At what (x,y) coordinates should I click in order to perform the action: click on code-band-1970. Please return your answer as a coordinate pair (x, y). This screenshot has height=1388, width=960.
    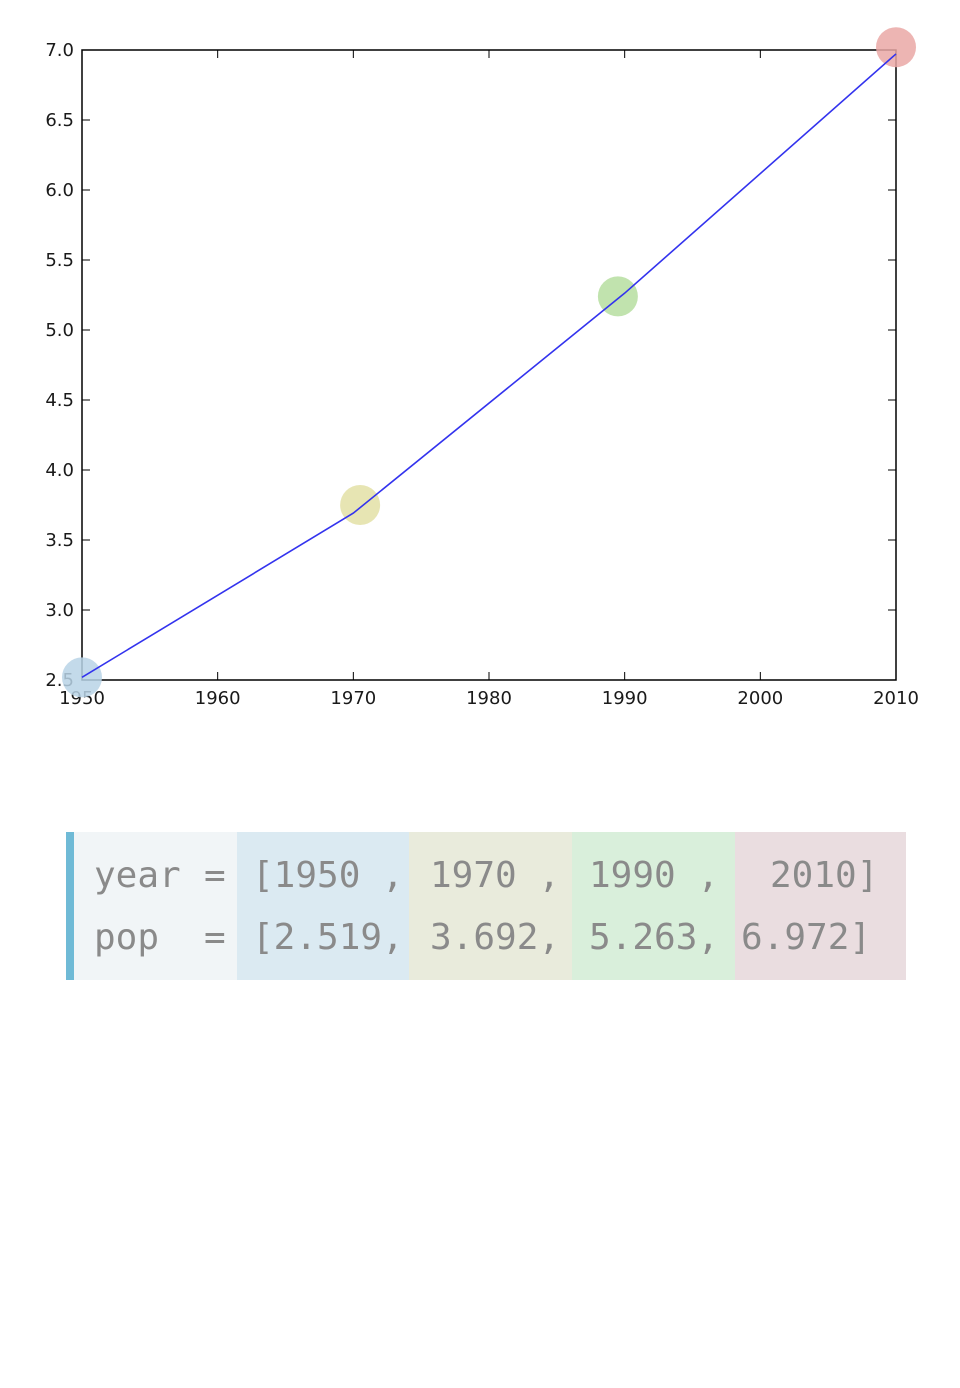
    Looking at the image, I should click on (490, 906).